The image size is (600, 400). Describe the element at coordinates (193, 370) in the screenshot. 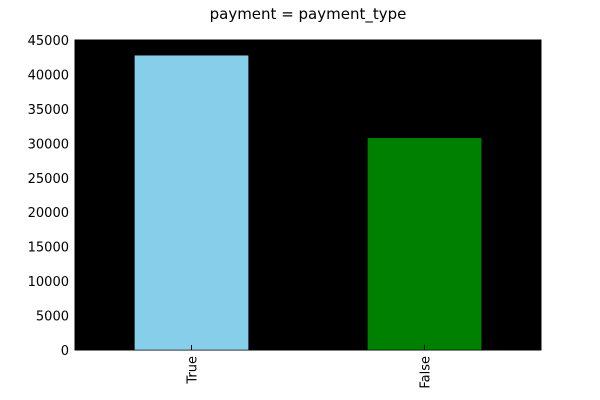

I see `x-tick-label: True` at that location.